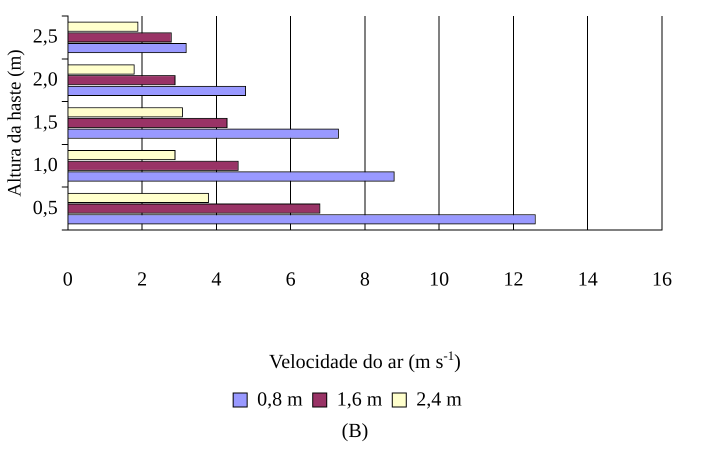 The width and height of the screenshot is (710, 461). I want to click on y-tick-label: 1,0, so click(45, 165).